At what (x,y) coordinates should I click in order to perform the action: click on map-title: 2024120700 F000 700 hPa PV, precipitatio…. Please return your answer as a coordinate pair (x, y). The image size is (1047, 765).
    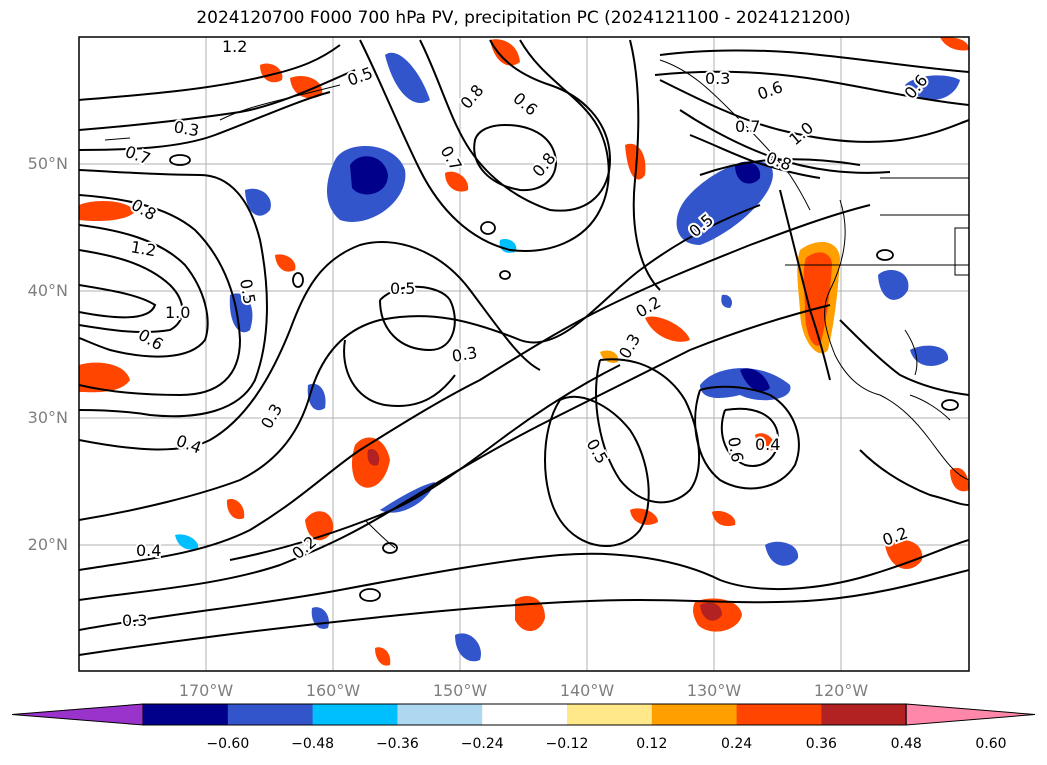
    Looking at the image, I should click on (523, 18).